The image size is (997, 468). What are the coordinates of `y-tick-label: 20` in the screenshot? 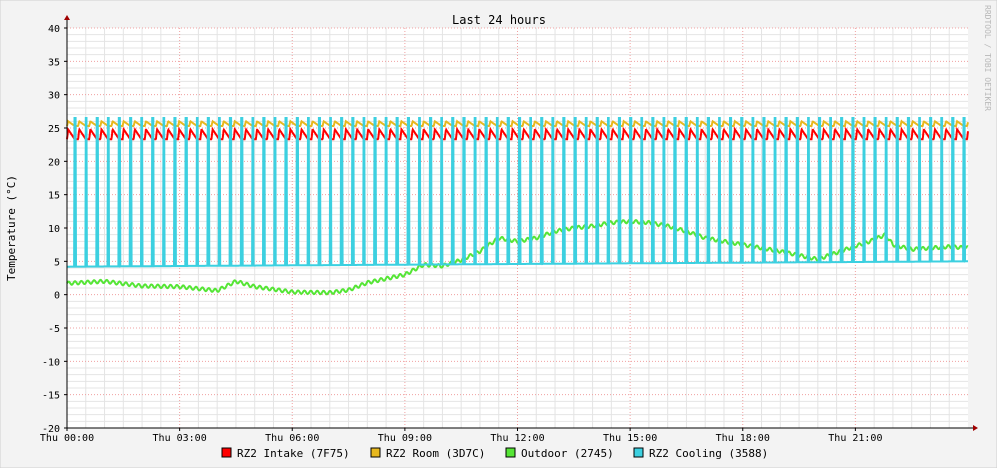 It's located at (54, 162).